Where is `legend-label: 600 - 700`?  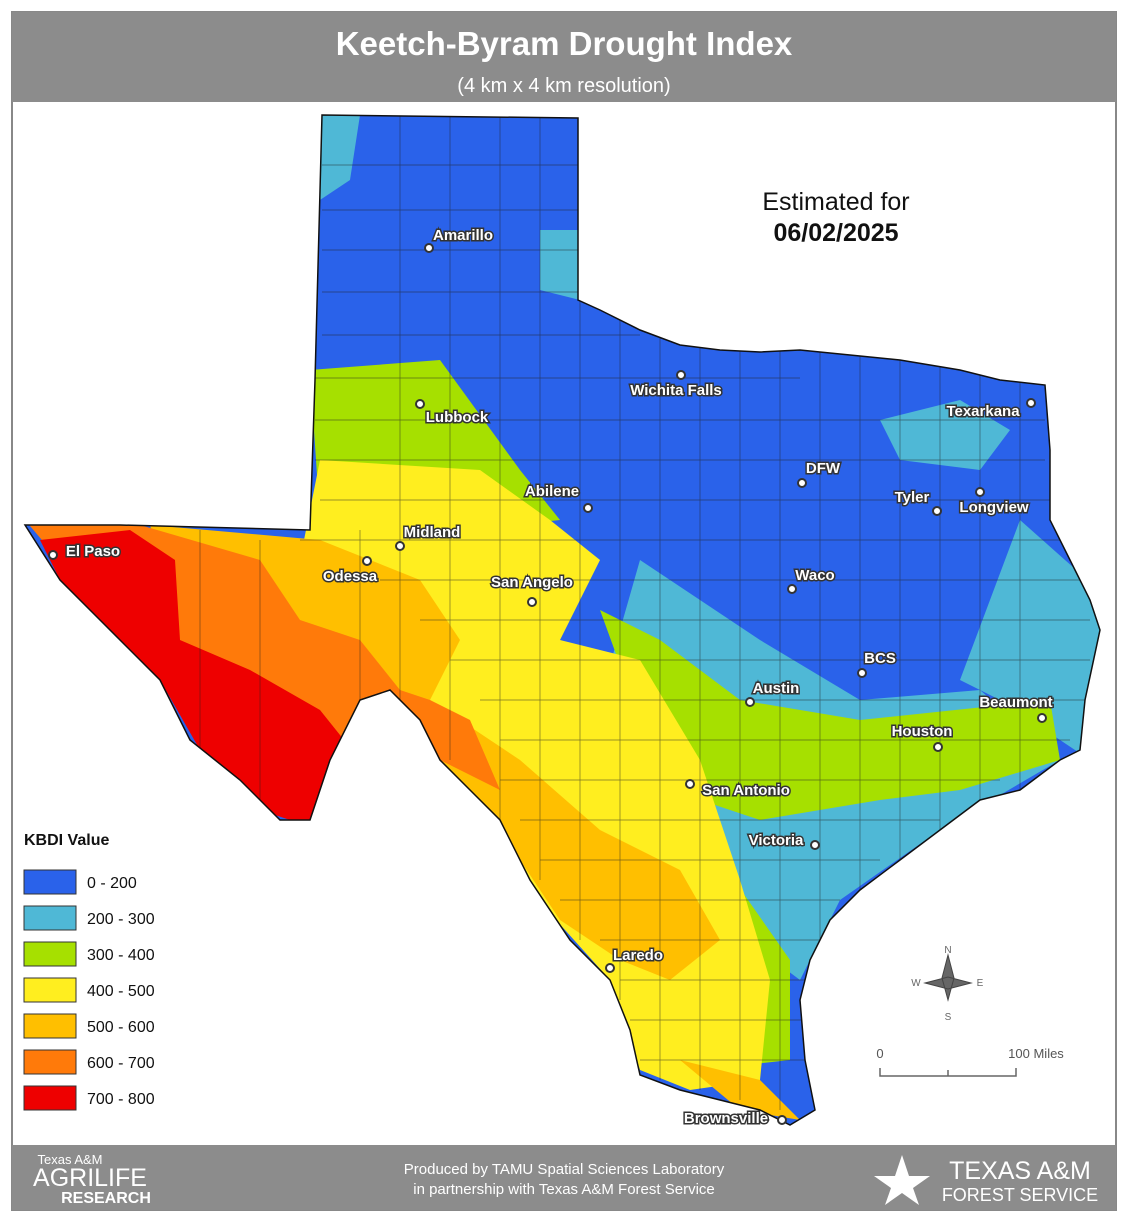
legend-label: 600 - 700 is located at coordinates (121, 1063).